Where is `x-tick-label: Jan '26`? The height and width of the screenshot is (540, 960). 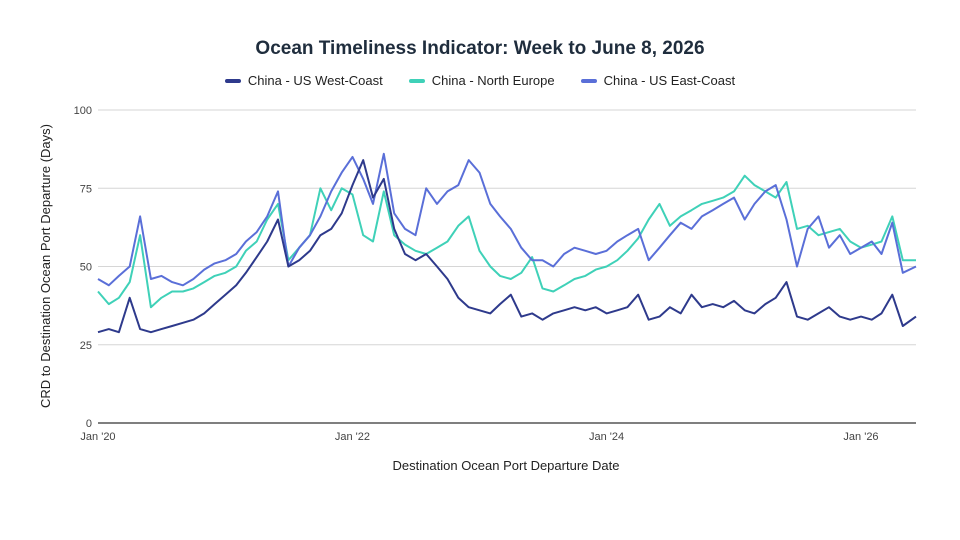
x-tick-label: Jan '26 is located at coordinates (860, 437).